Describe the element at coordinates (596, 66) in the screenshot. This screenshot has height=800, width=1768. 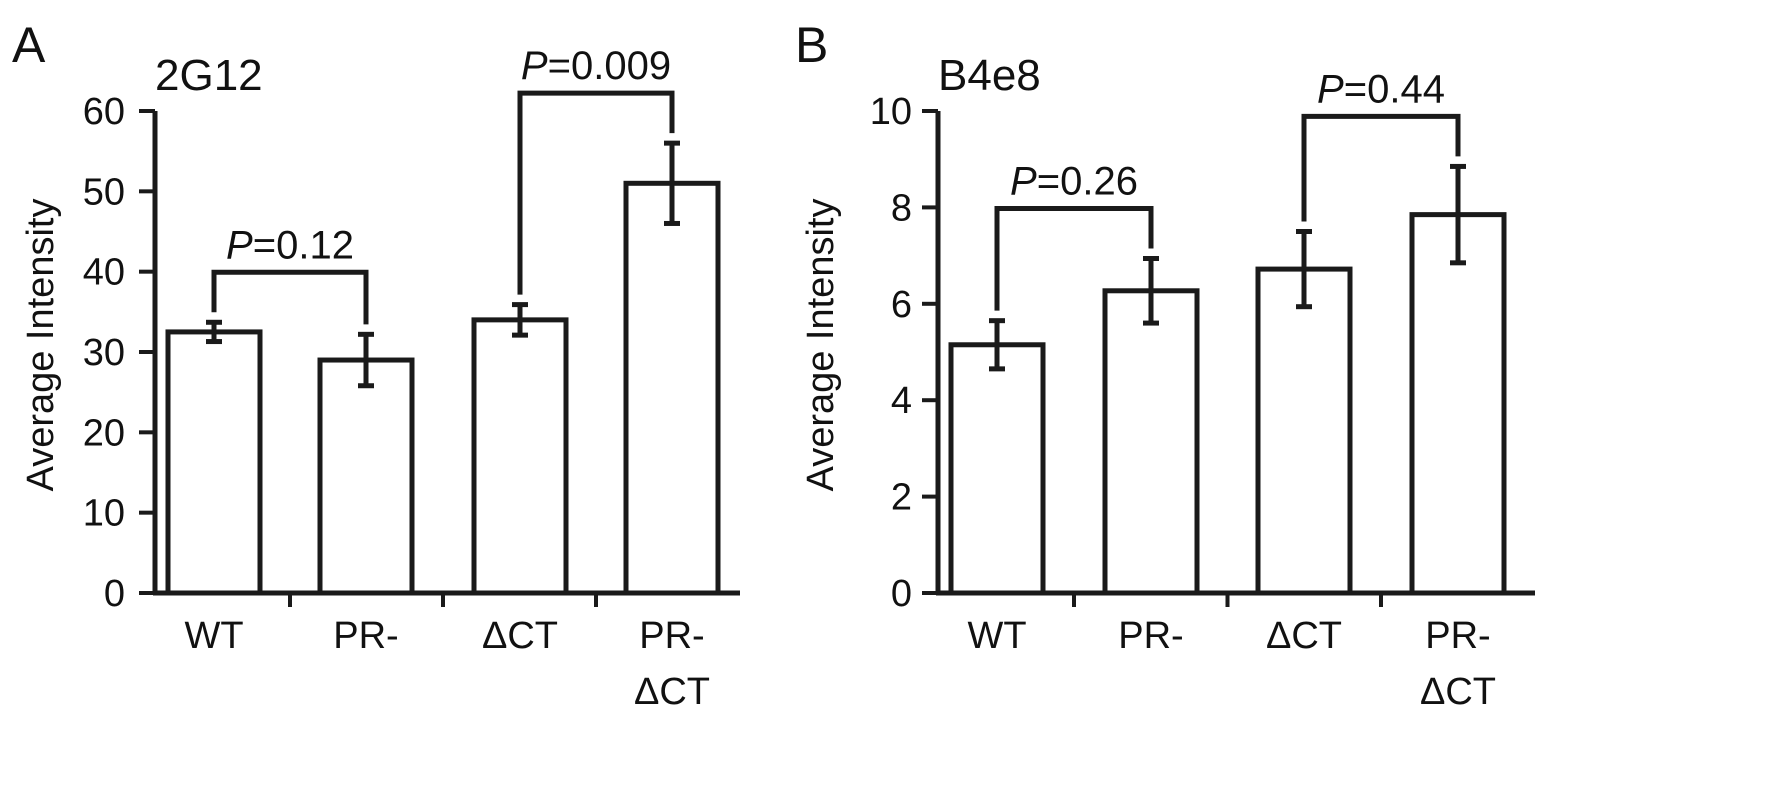
I see `p-value-label: P=0.009` at that location.